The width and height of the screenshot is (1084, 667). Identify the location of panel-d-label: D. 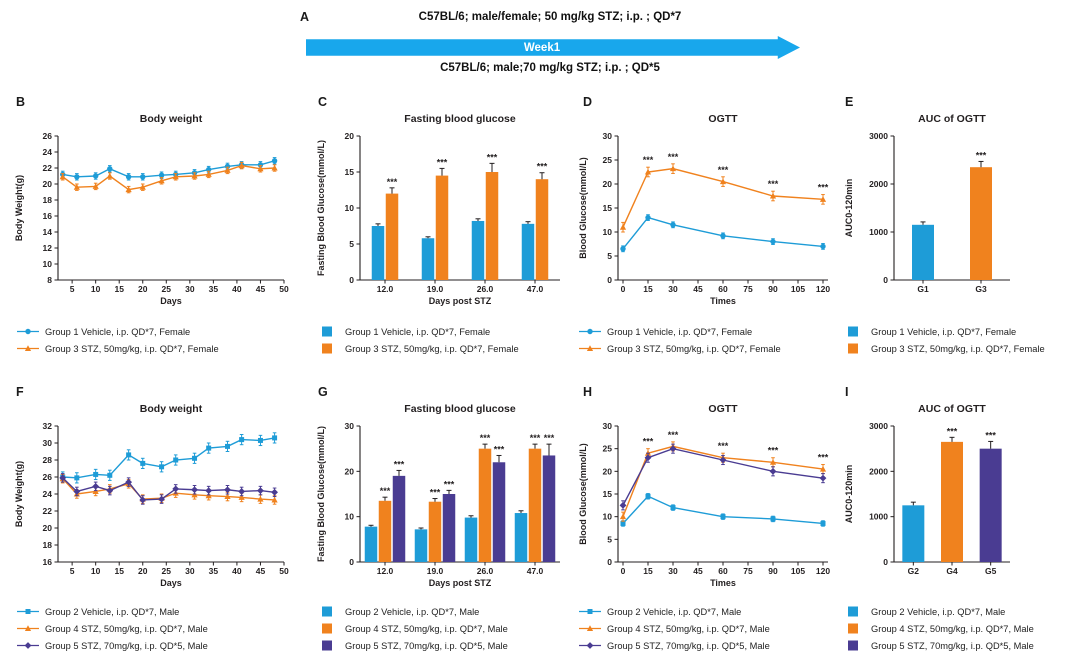
(588, 102).